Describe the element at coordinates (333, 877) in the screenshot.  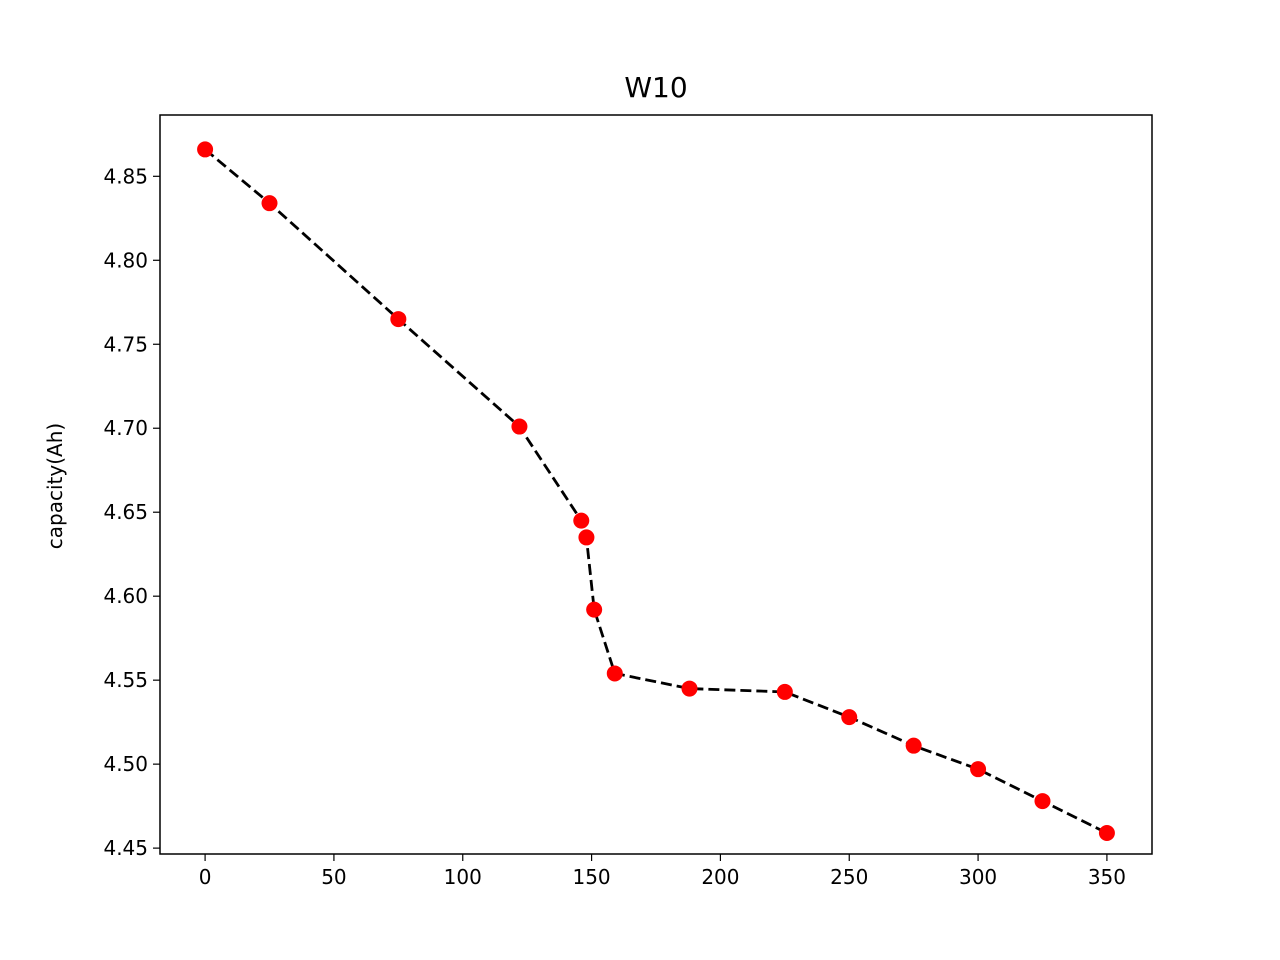
I see `x-tick-label: 50` at that location.